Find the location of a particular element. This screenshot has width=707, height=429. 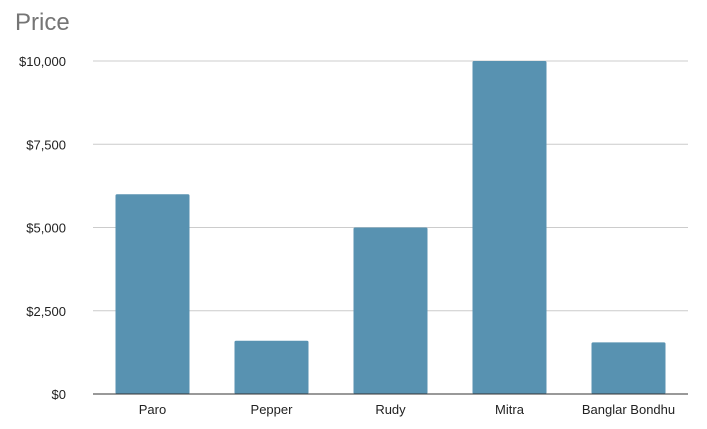

y-tick-label: $0 is located at coordinates (59, 394).